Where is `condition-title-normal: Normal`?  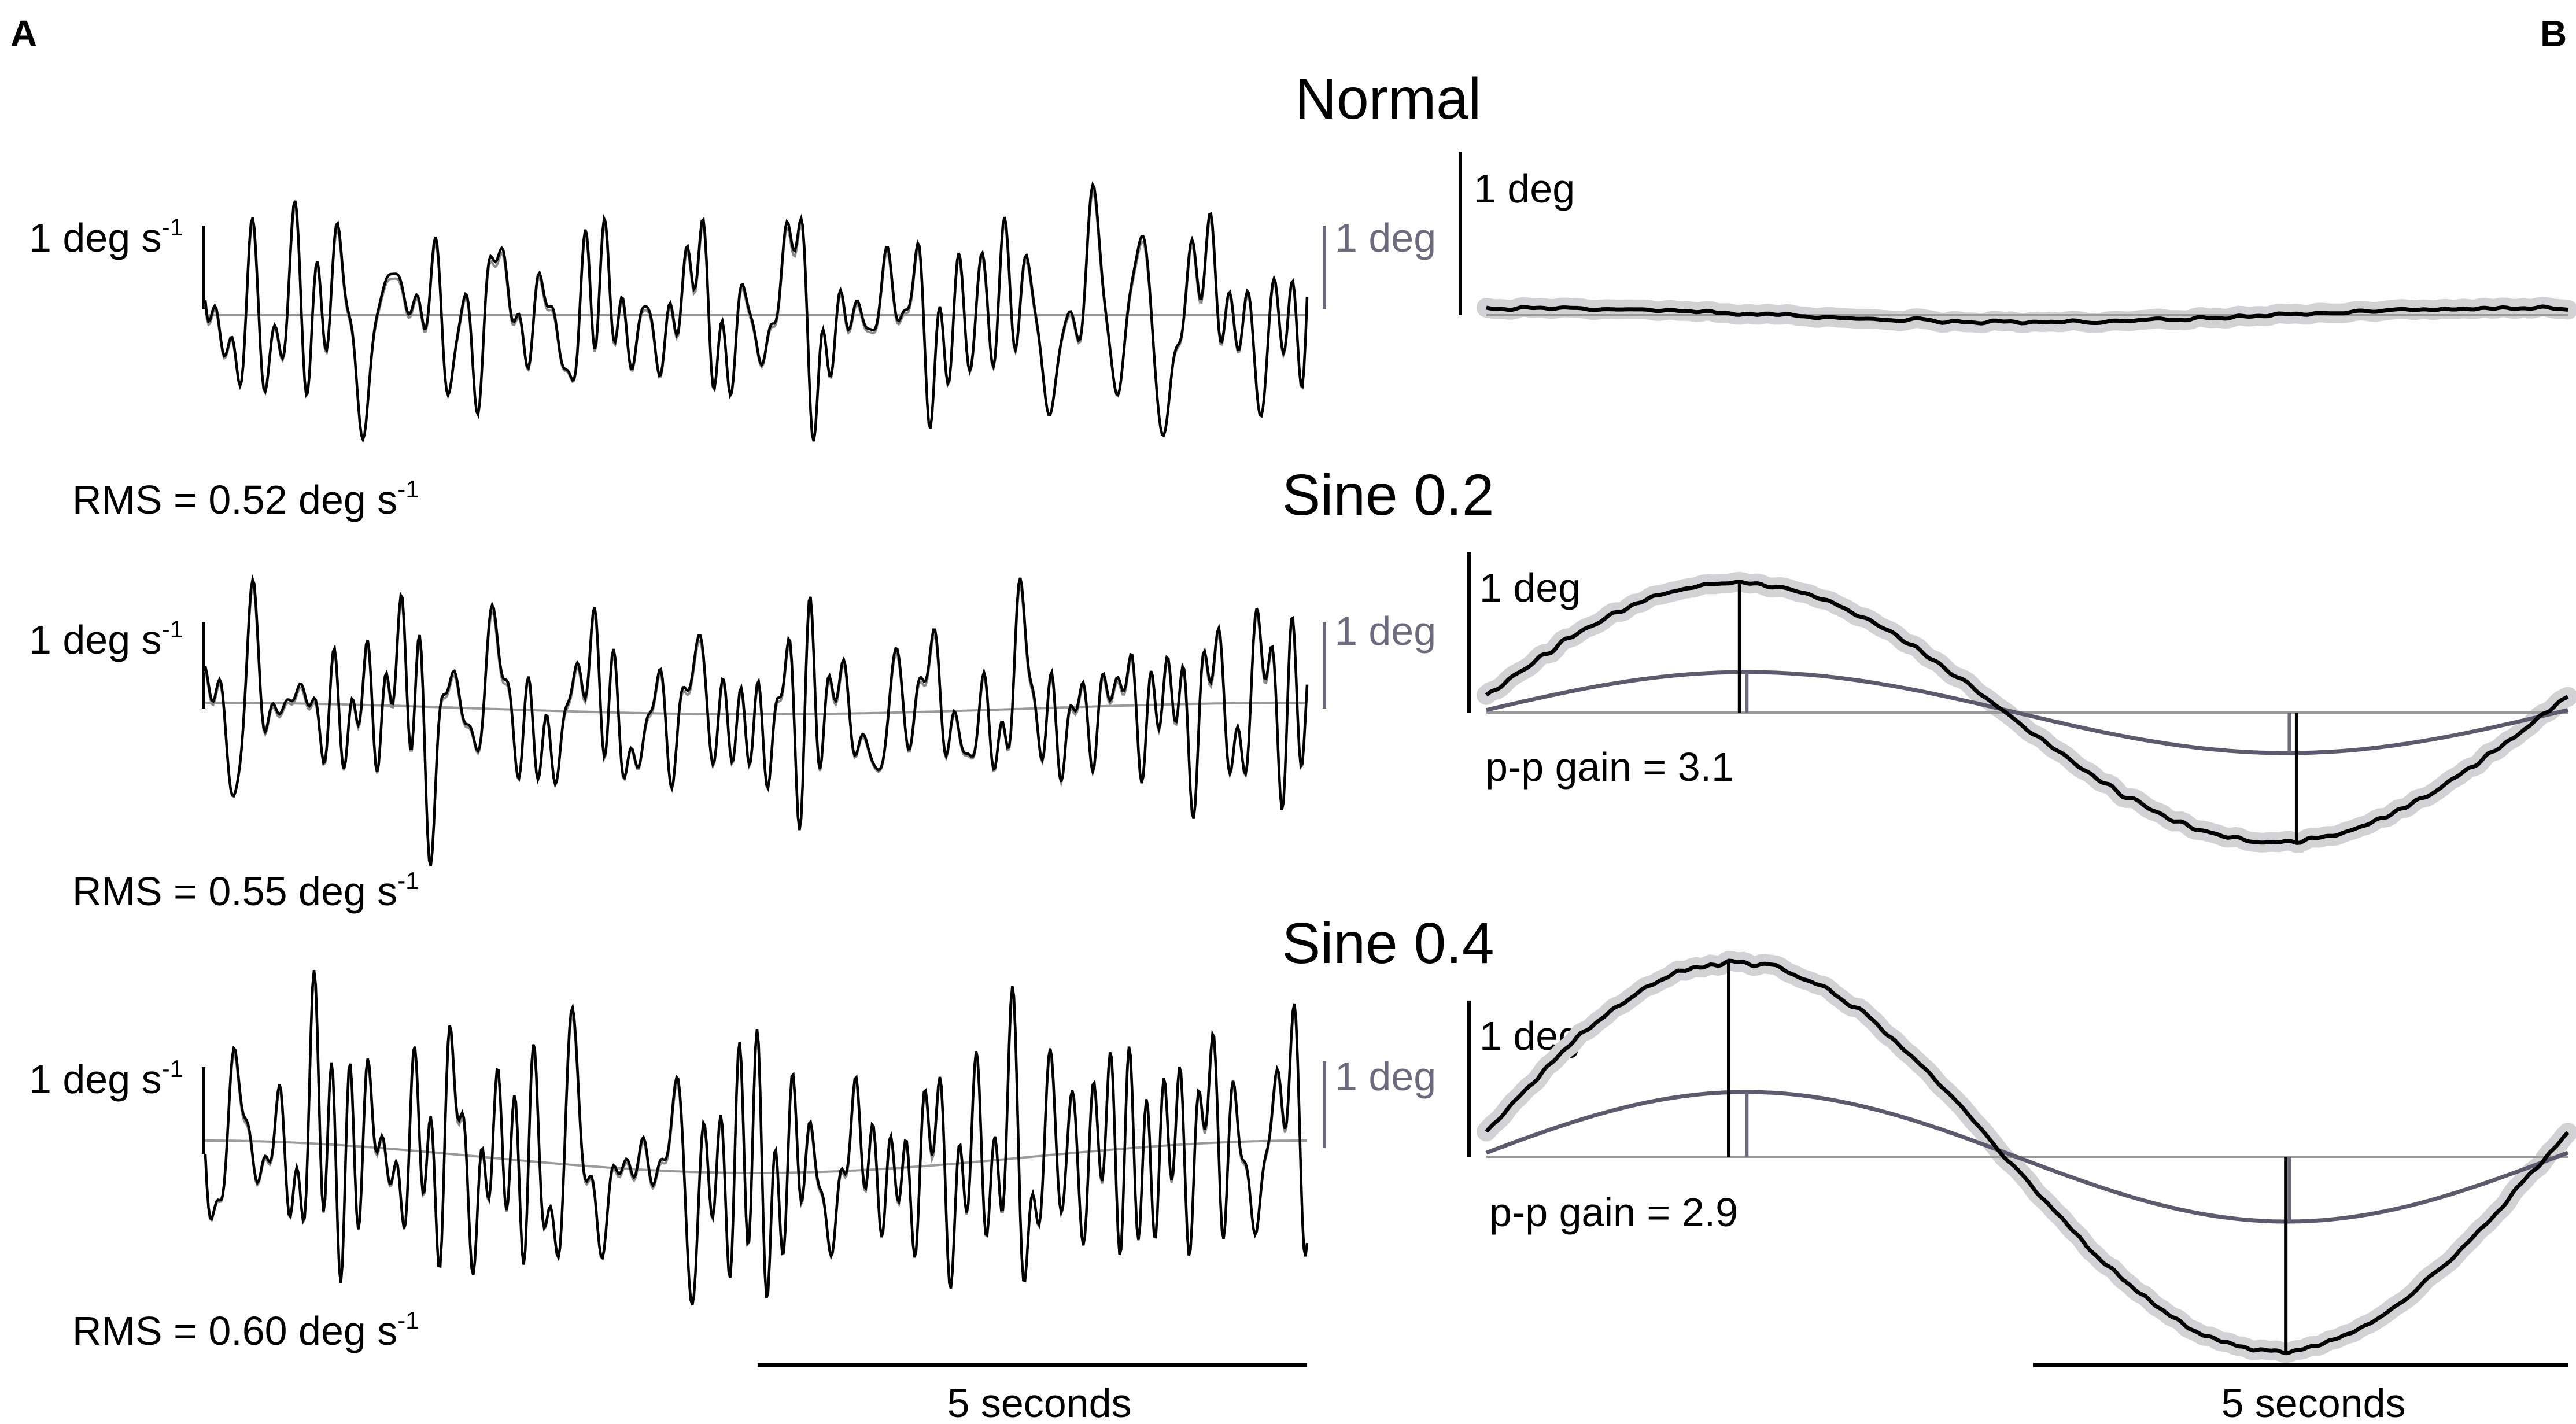 condition-title-normal: Normal is located at coordinates (1388, 99).